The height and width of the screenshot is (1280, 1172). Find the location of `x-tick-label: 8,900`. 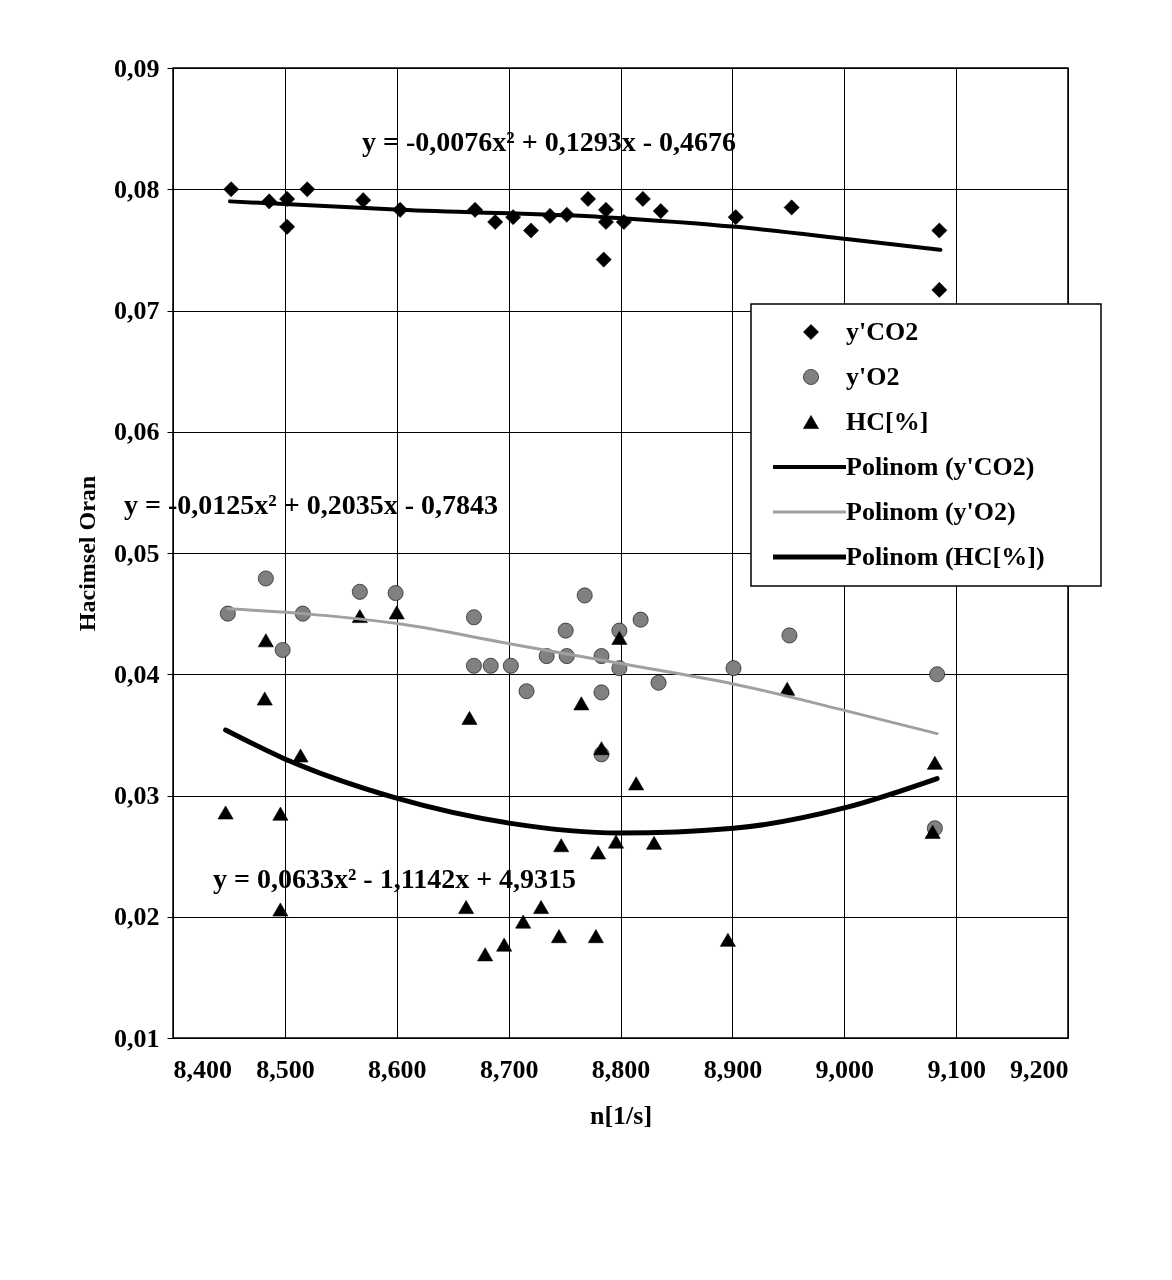

x-tick-label: 8,900 is located at coordinates (733, 1069).